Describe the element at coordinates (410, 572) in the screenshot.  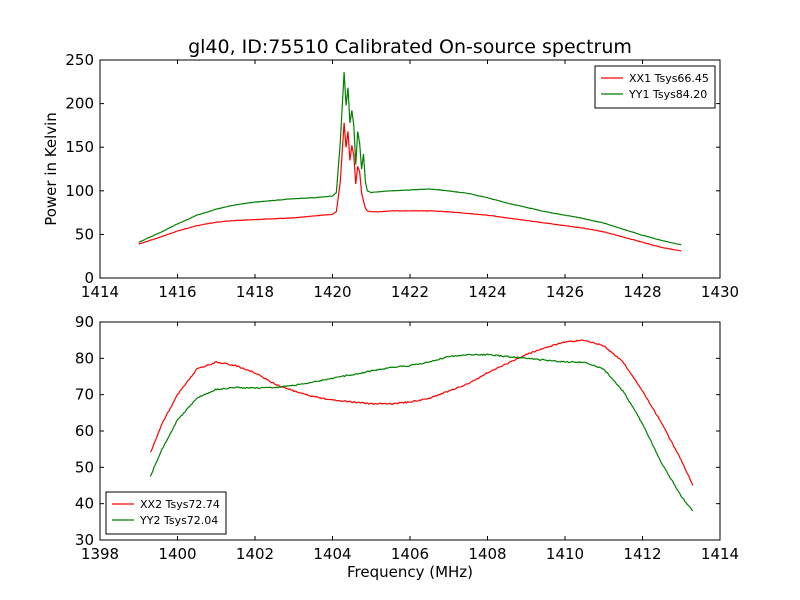
I see `x-axis-label: Frequency (MHz)` at that location.